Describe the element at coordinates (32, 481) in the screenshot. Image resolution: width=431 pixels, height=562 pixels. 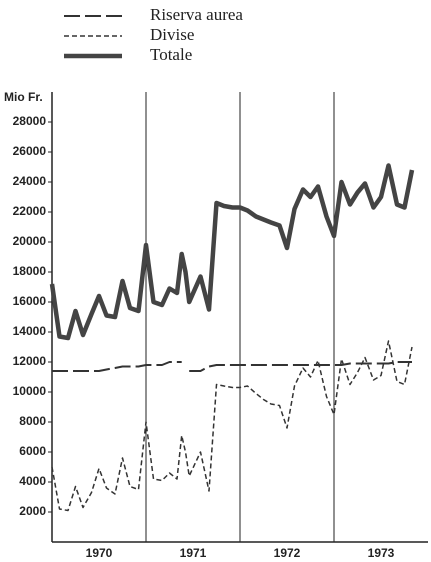
I see `y-tick-label: 4000` at that location.